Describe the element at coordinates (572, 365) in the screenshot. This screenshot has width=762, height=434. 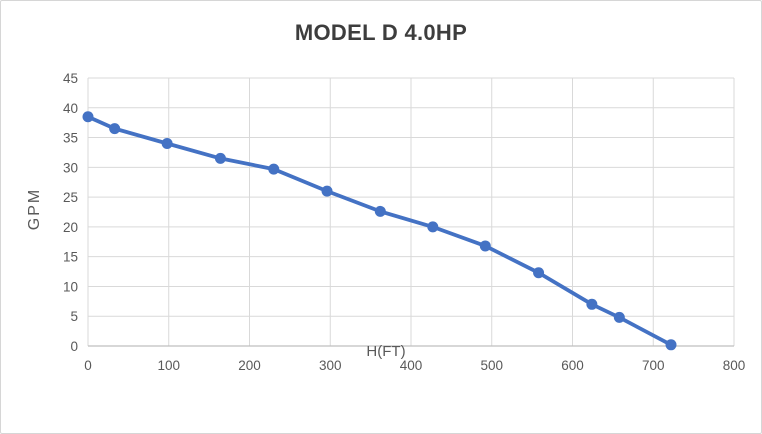
I see `x-tick-label: 600` at that location.